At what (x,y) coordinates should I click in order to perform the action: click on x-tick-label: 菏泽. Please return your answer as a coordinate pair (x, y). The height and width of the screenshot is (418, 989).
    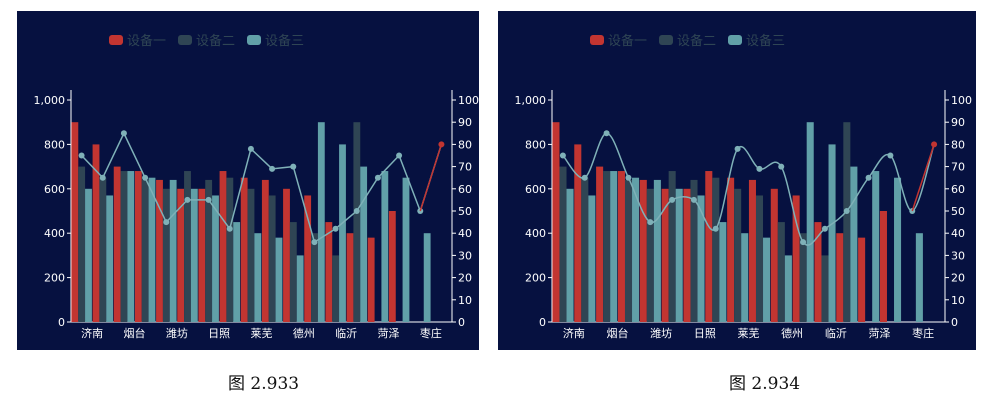
    Looking at the image, I should click on (880, 333).